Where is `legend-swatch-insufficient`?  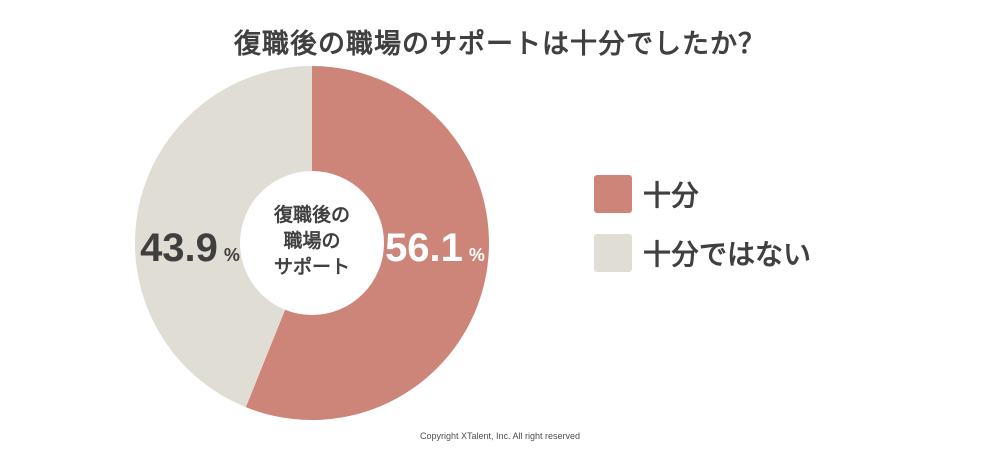
legend-swatch-insufficient is located at coordinates (613, 253).